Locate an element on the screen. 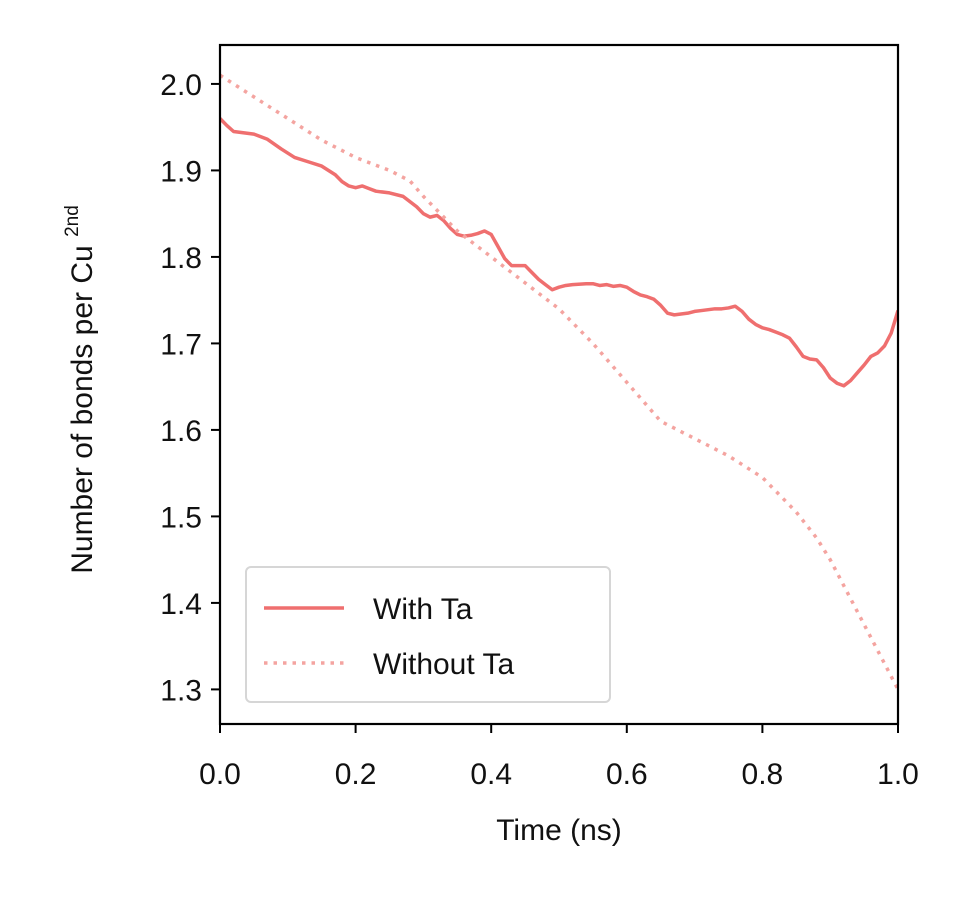 Image resolution: width=976 pixels, height=900 pixels. y-axis-label-superscript: 2nd is located at coordinates (72, 221).